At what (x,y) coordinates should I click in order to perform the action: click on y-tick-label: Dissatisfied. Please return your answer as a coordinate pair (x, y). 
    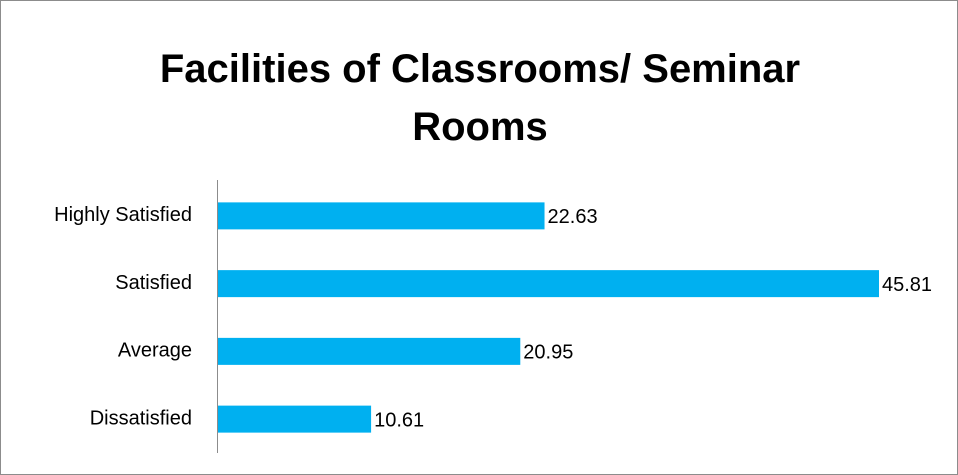
    Looking at the image, I should click on (141, 418).